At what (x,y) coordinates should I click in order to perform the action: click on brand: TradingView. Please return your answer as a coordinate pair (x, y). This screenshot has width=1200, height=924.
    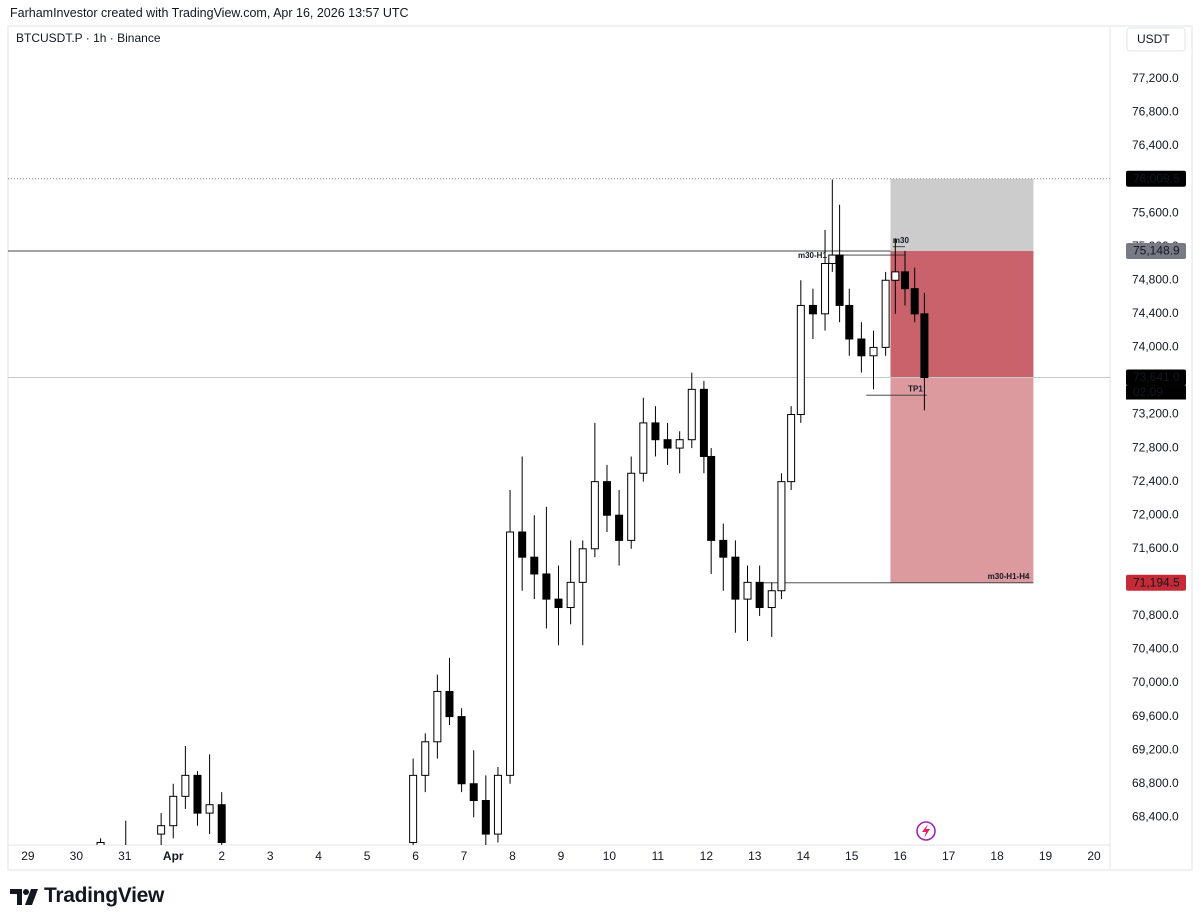
    Looking at the image, I should click on (104, 895).